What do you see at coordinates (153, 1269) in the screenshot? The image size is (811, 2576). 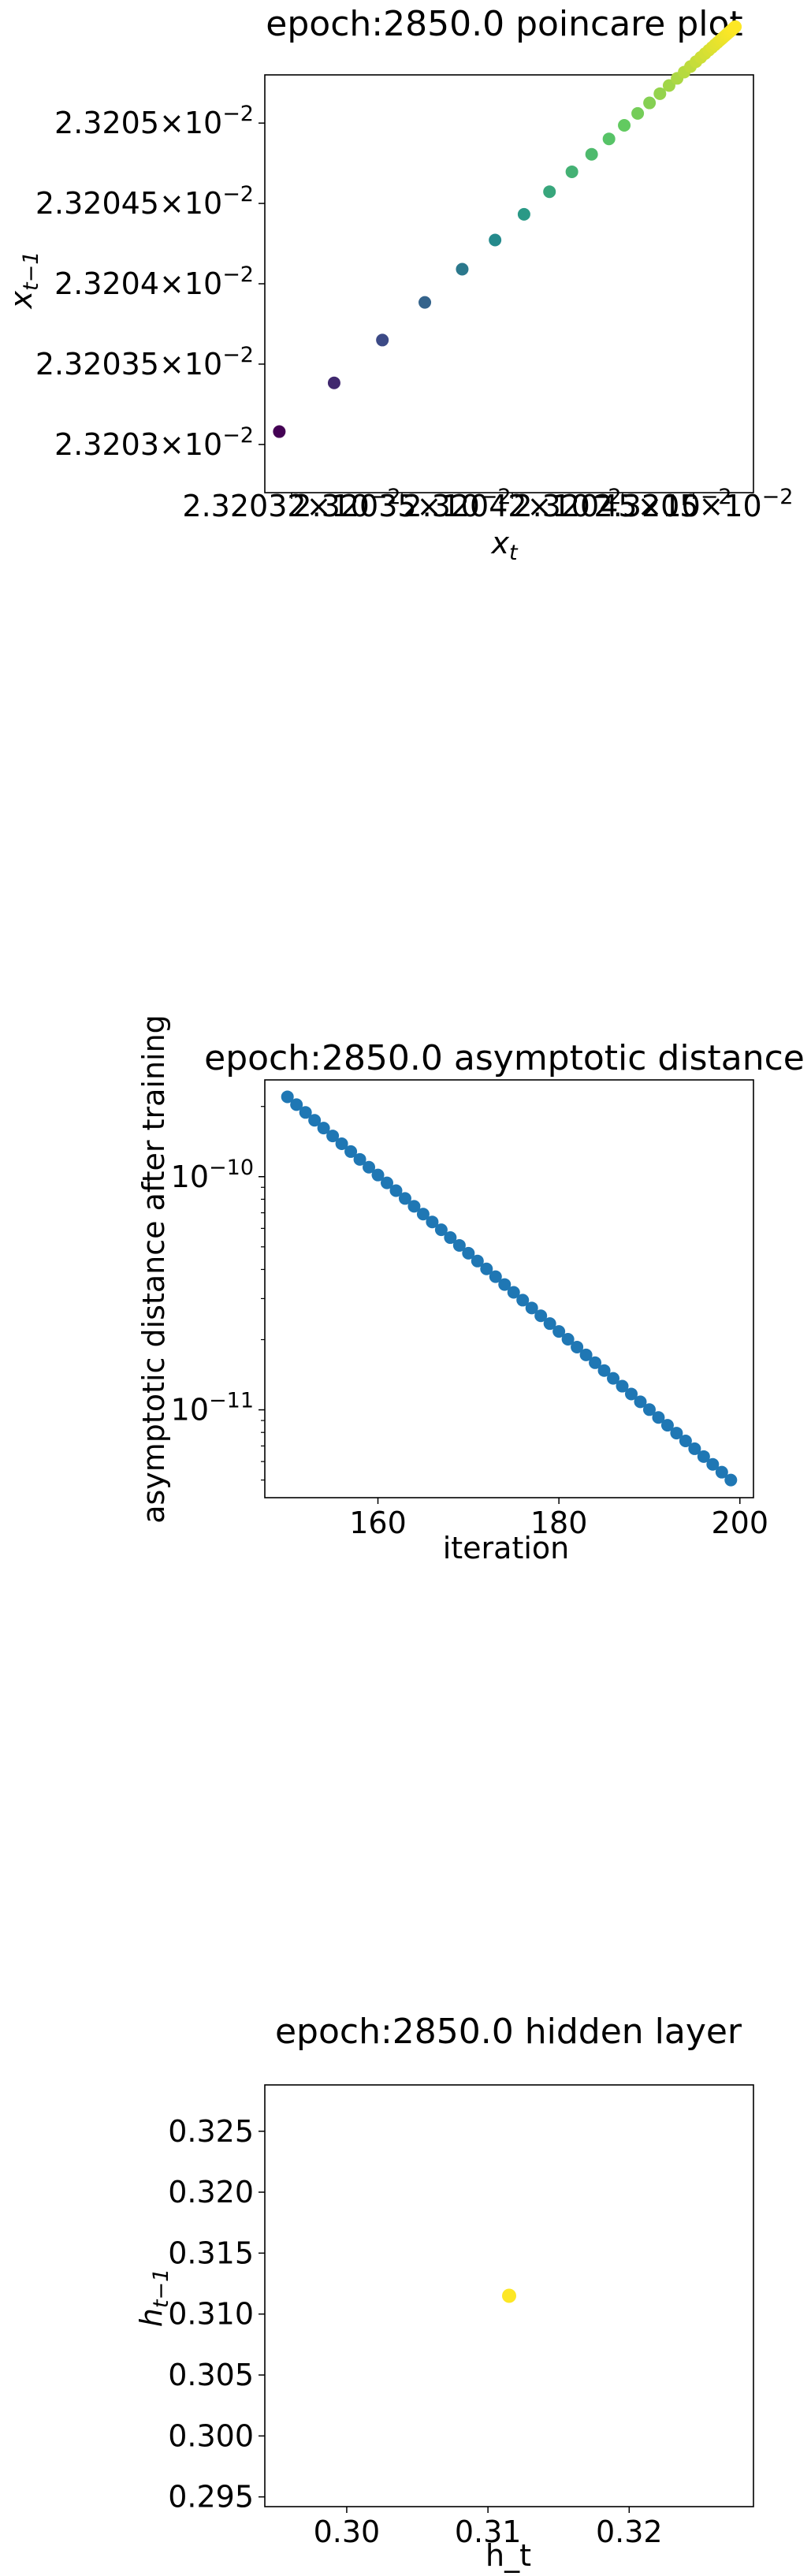 I see `asymptotic-y-label: asymptotic distance after training` at bounding box center [153, 1269].